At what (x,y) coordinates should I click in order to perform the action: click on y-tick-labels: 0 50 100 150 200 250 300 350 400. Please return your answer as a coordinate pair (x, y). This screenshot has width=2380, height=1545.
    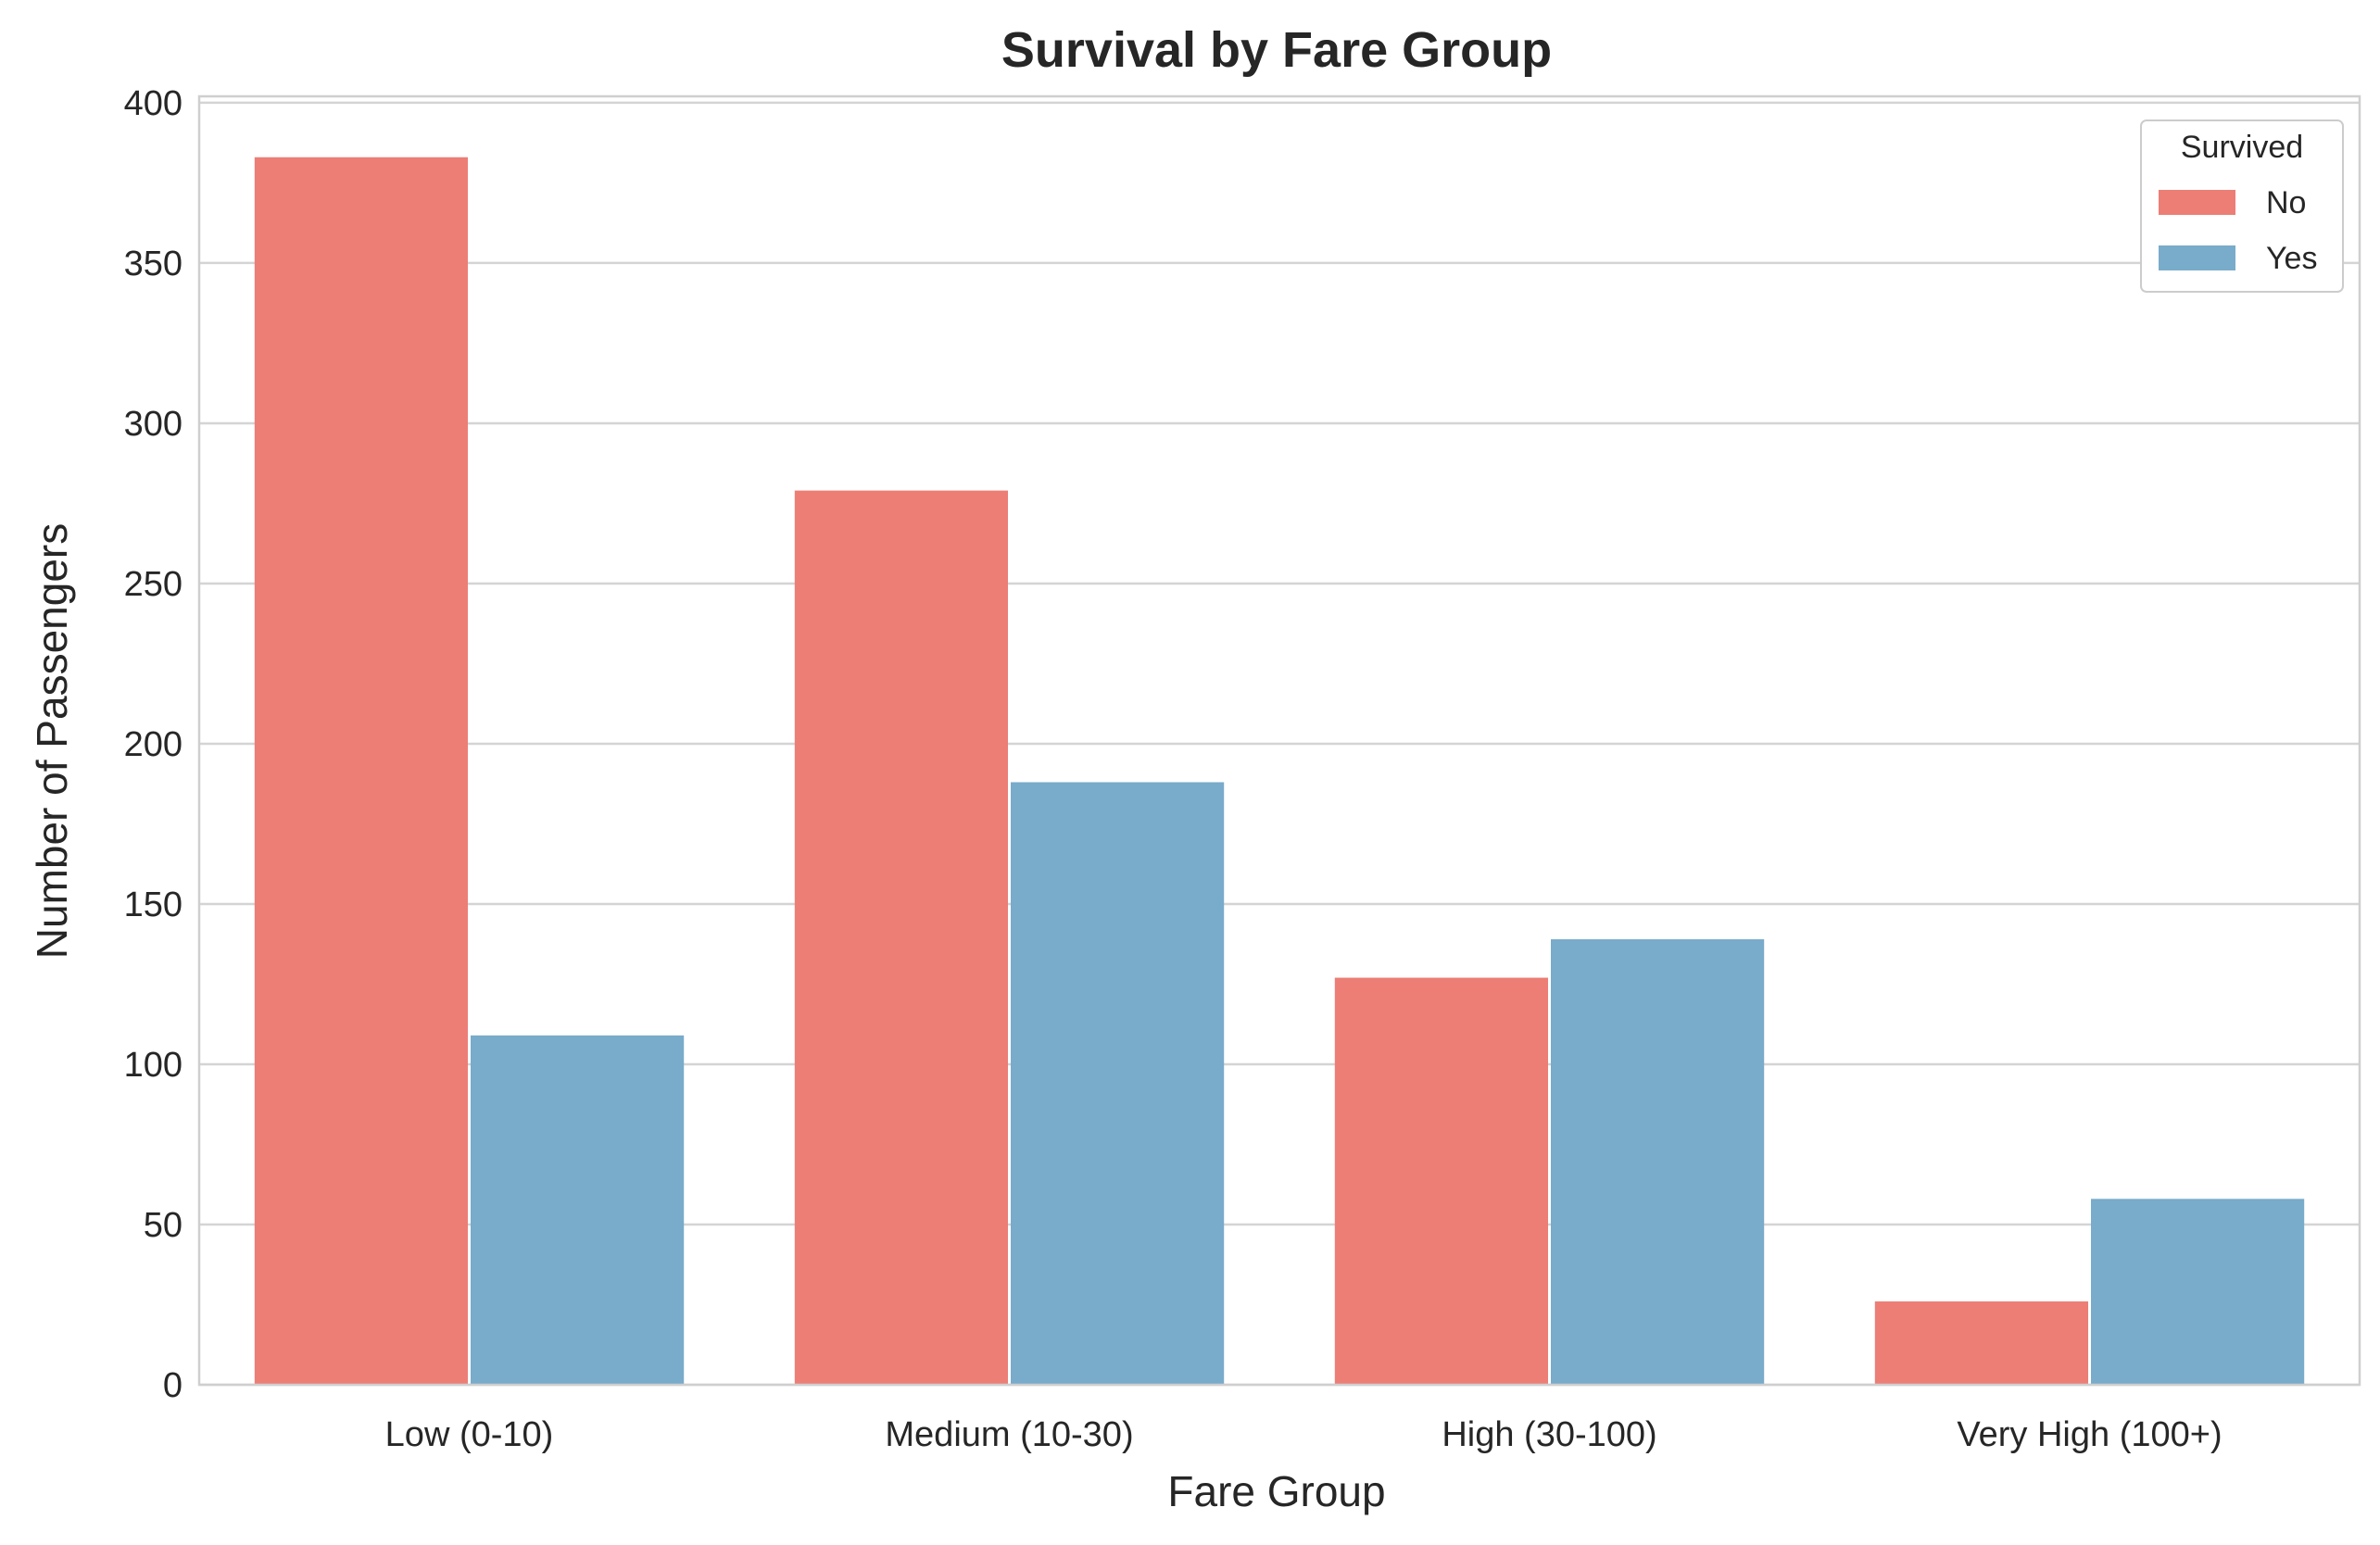
    Looking at the image, I should click on (153, 745).